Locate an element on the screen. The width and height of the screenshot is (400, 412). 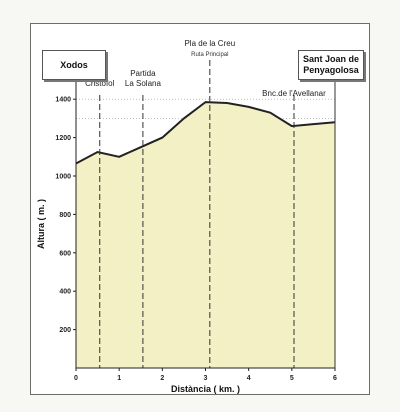
y-tick-label-5: 1200 is located at coordinates (63, 138).